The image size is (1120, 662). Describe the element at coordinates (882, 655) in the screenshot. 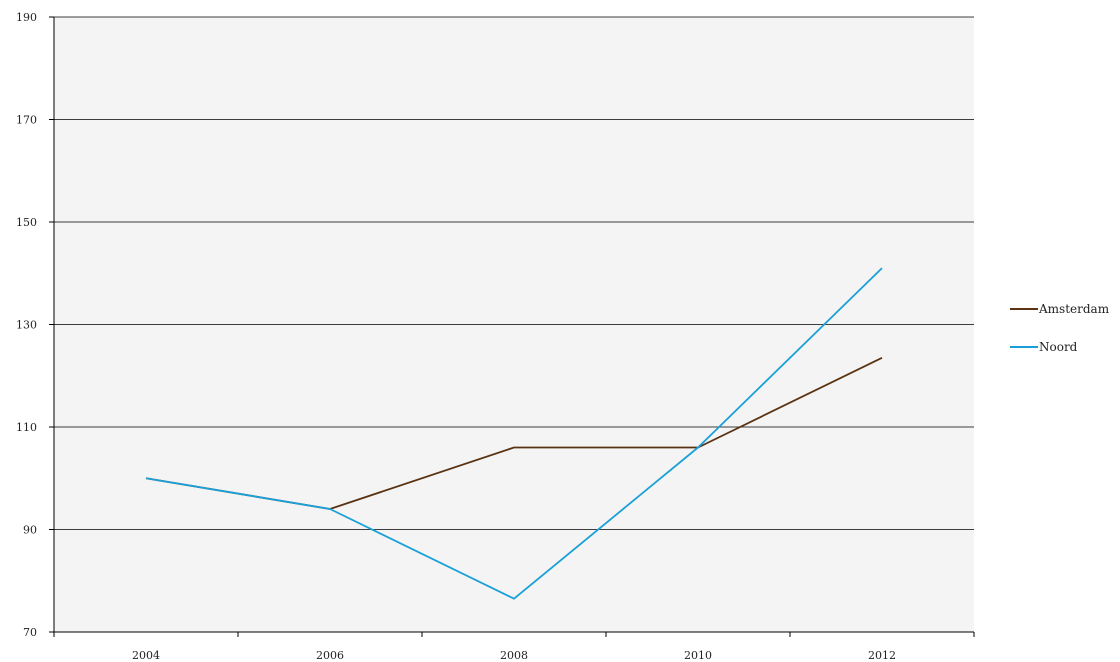

I see `x-tick-label-2012: 2012` at that location.